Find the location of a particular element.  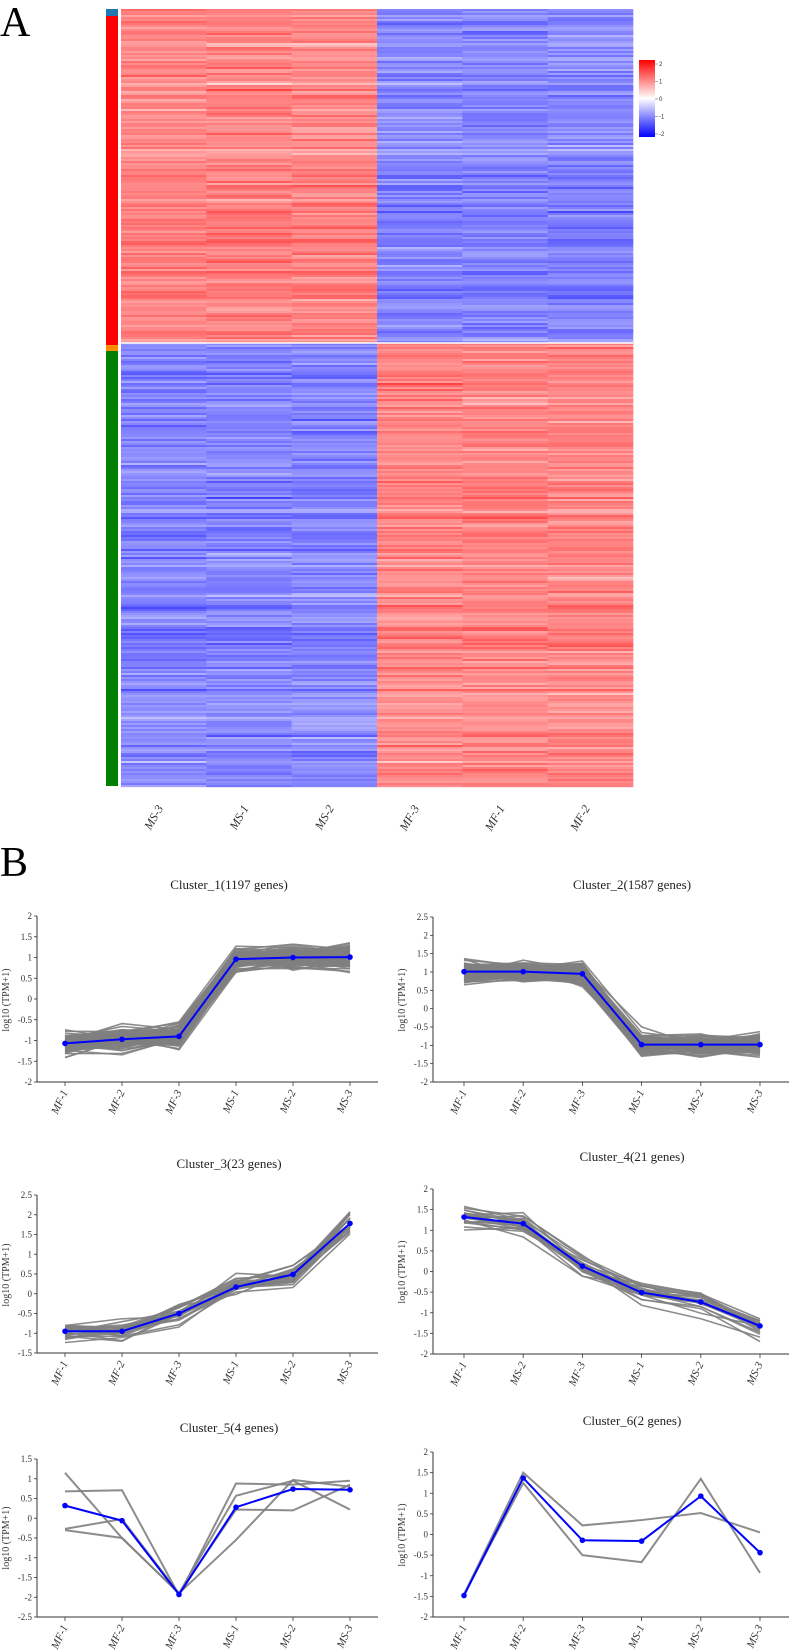

gene-line is located at coordinates (207, 1276).